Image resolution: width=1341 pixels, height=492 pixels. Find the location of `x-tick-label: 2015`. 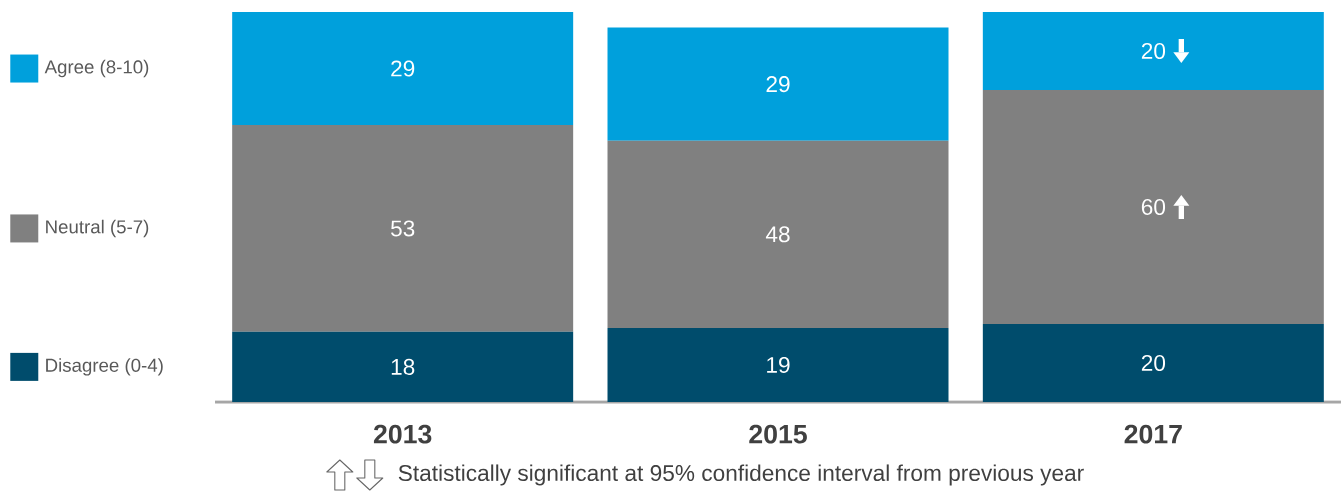

x-tick-label: 2015 is located at coordinates (778, 434).